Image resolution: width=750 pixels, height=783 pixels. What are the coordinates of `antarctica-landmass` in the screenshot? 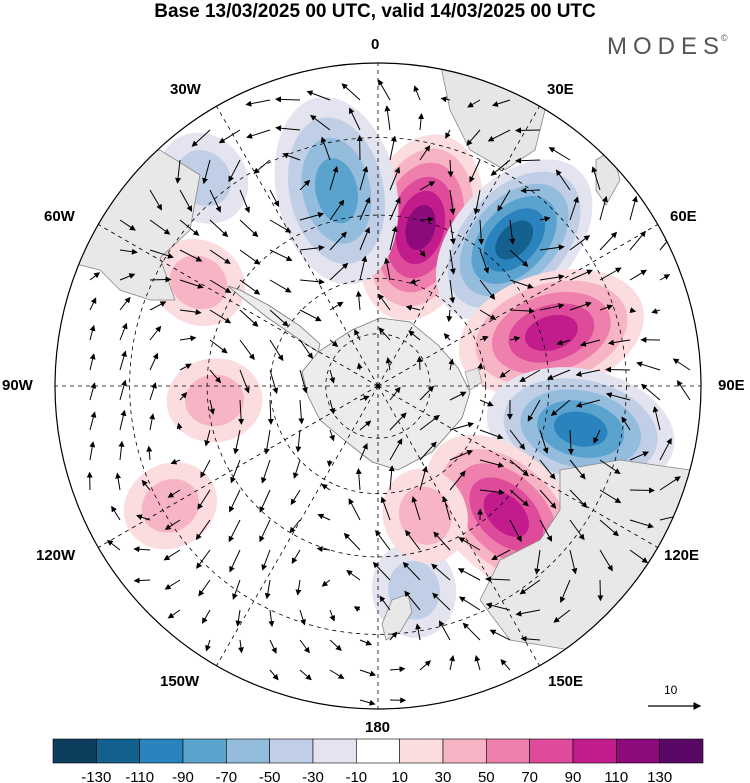 It's located at (386, 394).